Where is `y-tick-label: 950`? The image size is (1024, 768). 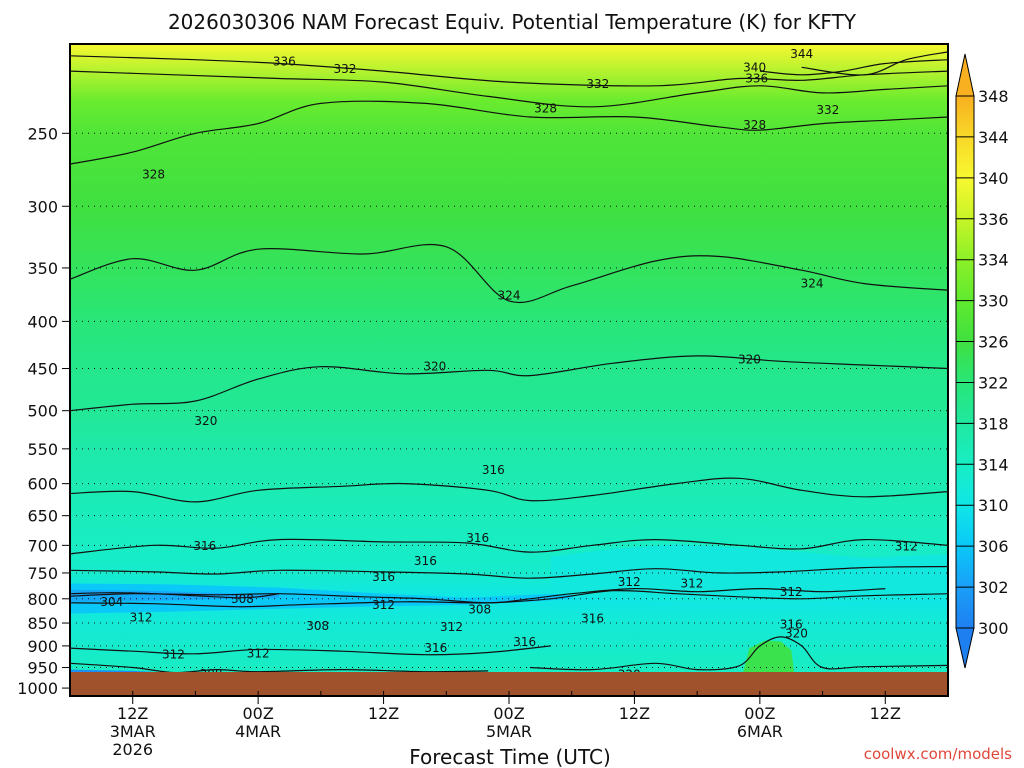 y-tick-label: 950 is located at coordinates (42, 668).